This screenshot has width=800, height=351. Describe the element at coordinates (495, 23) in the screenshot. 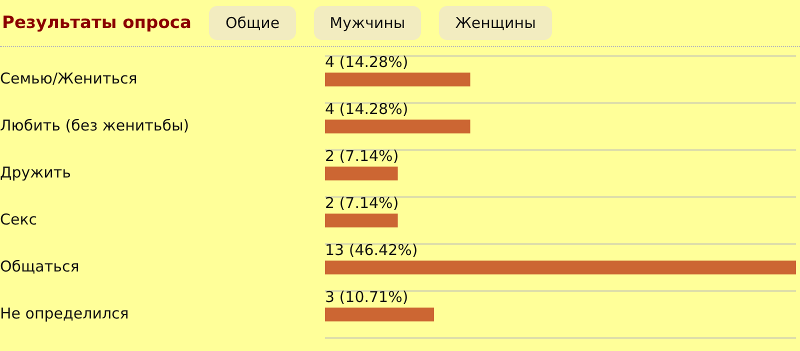

I see `text: Женщины` at that location.